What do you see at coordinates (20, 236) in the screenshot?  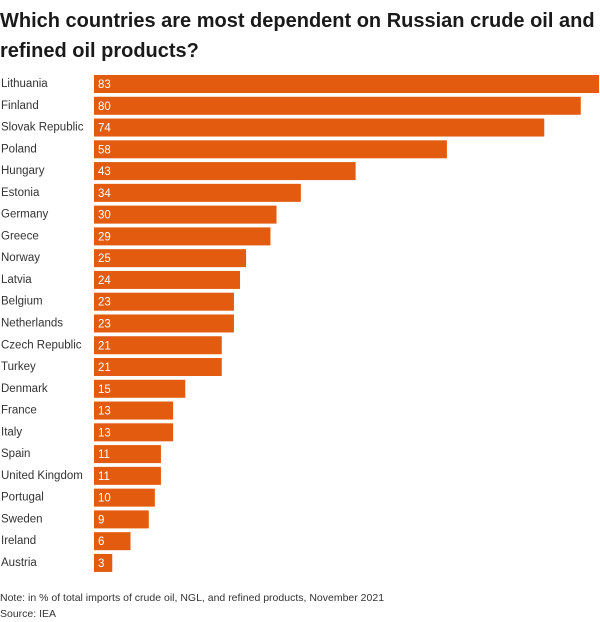 I see `category-label: Greece` at bounding box center [20, 236].